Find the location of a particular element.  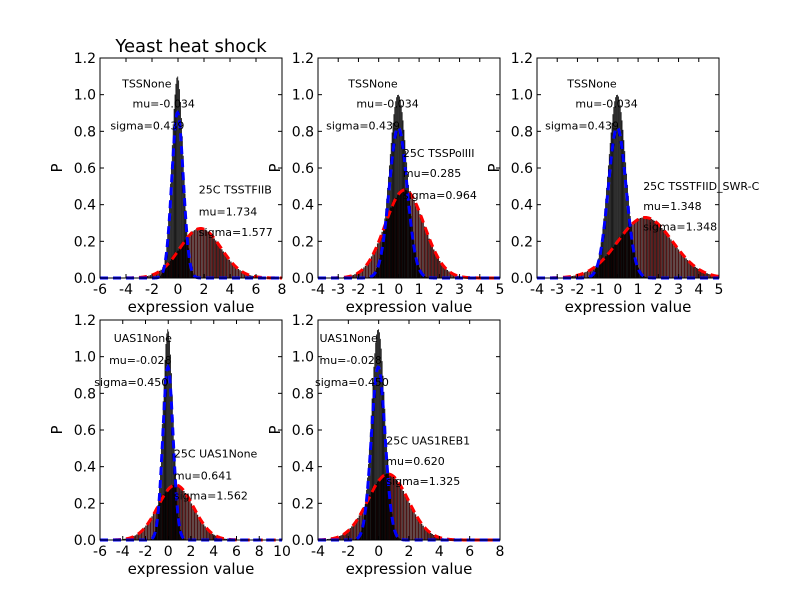

x-tick-label: 5 is located at coordinates (719, 290).